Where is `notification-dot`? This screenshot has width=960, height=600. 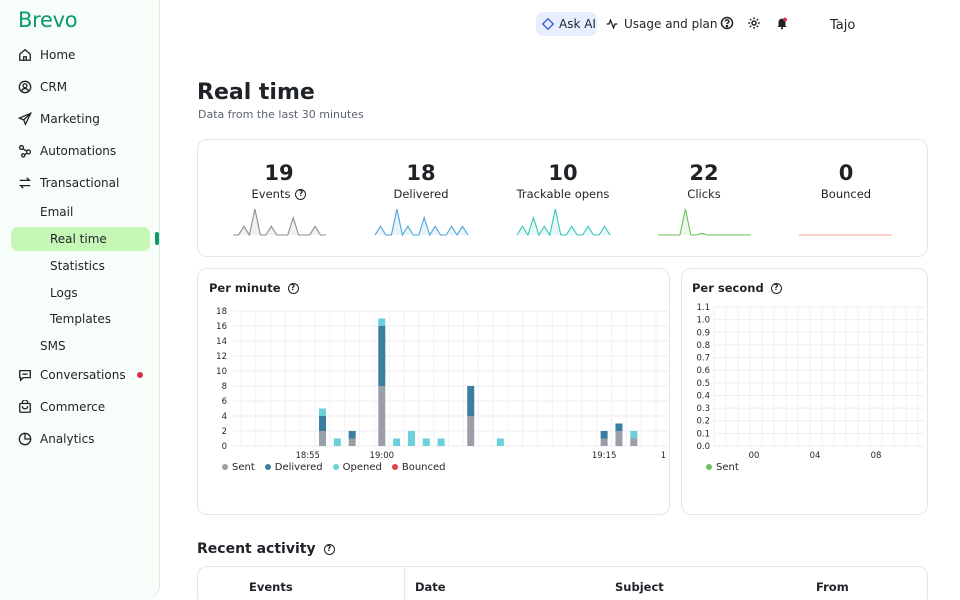
notification-dot is located at coordinates (140, 375).